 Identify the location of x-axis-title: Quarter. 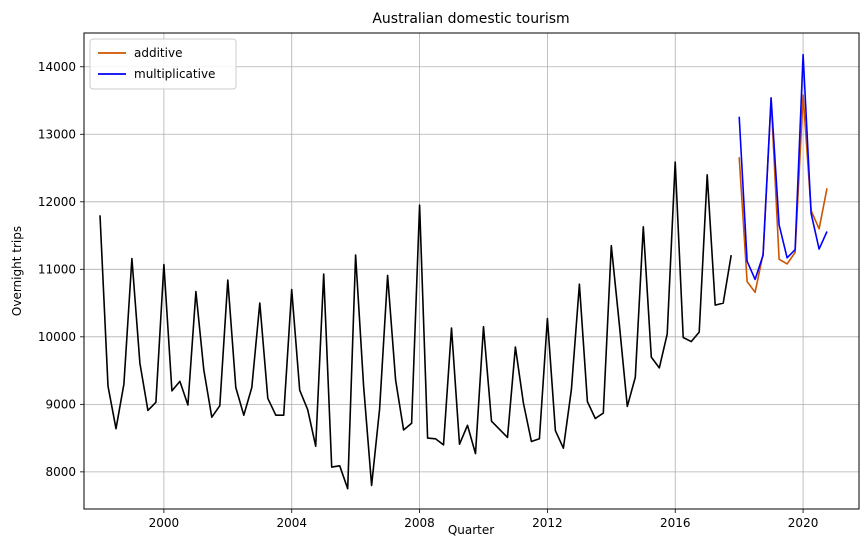
(471, 530).